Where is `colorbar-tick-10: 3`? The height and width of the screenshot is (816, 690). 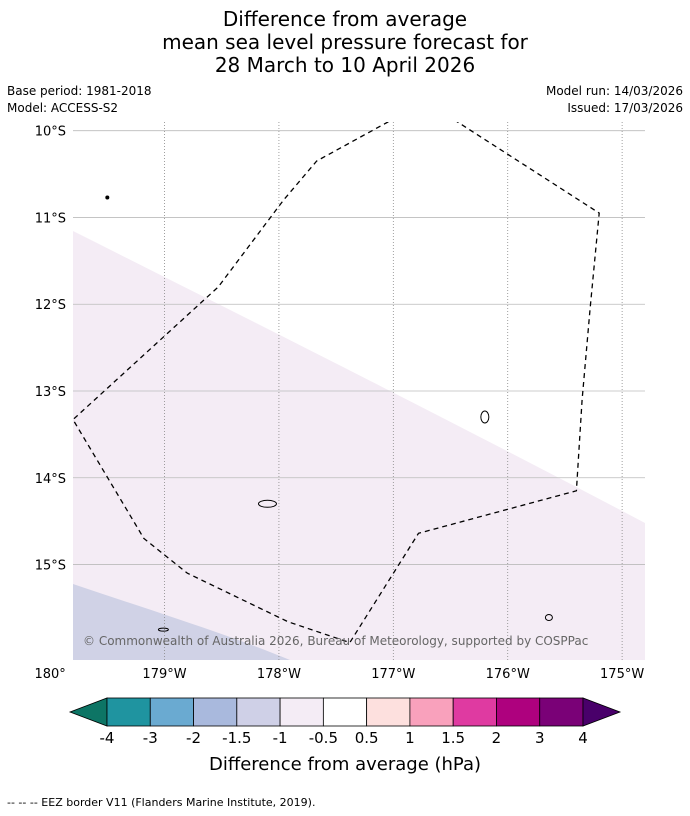
colorbar-tick-10: 3 is located at coordinates (540, 738).